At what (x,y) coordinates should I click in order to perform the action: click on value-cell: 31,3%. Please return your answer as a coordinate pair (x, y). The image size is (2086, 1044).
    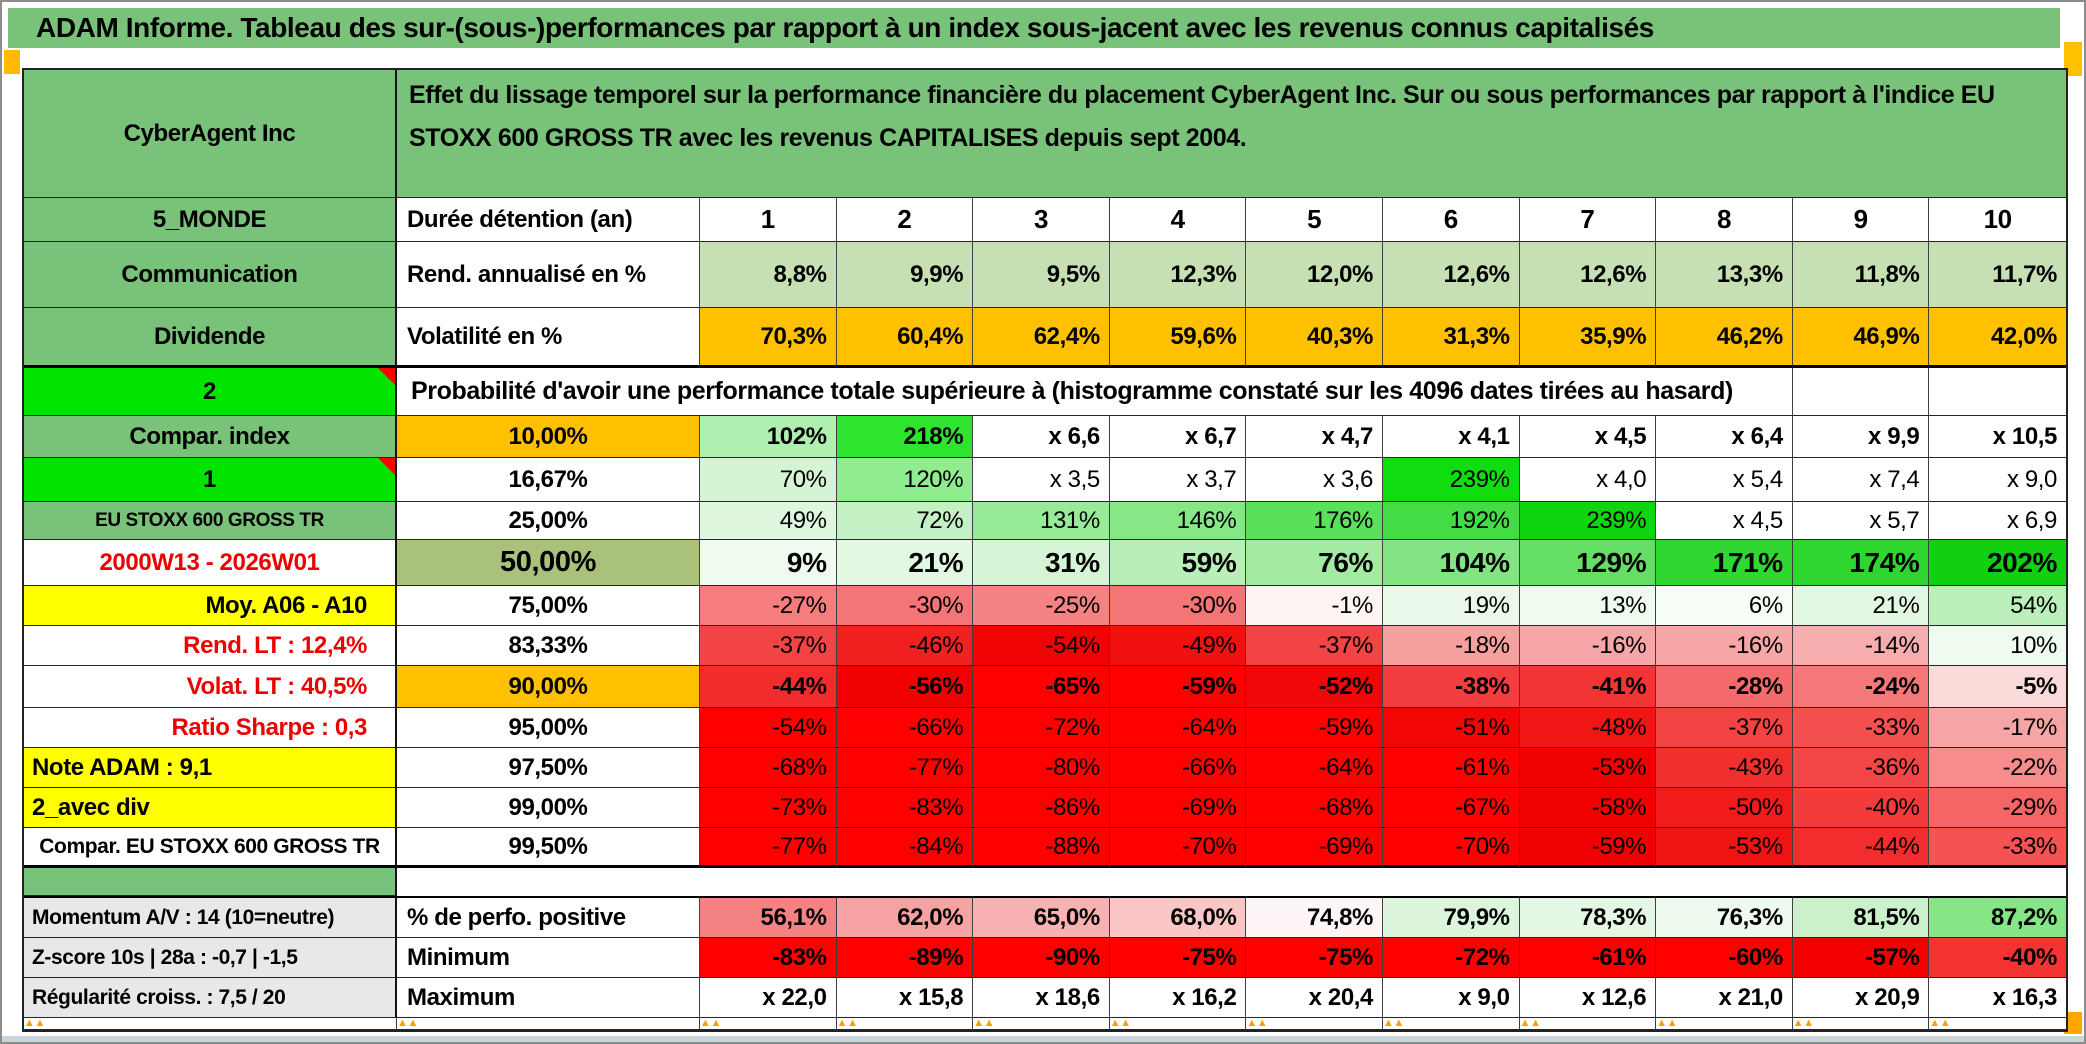
    Looking at the image, I should click on (1451, 338).